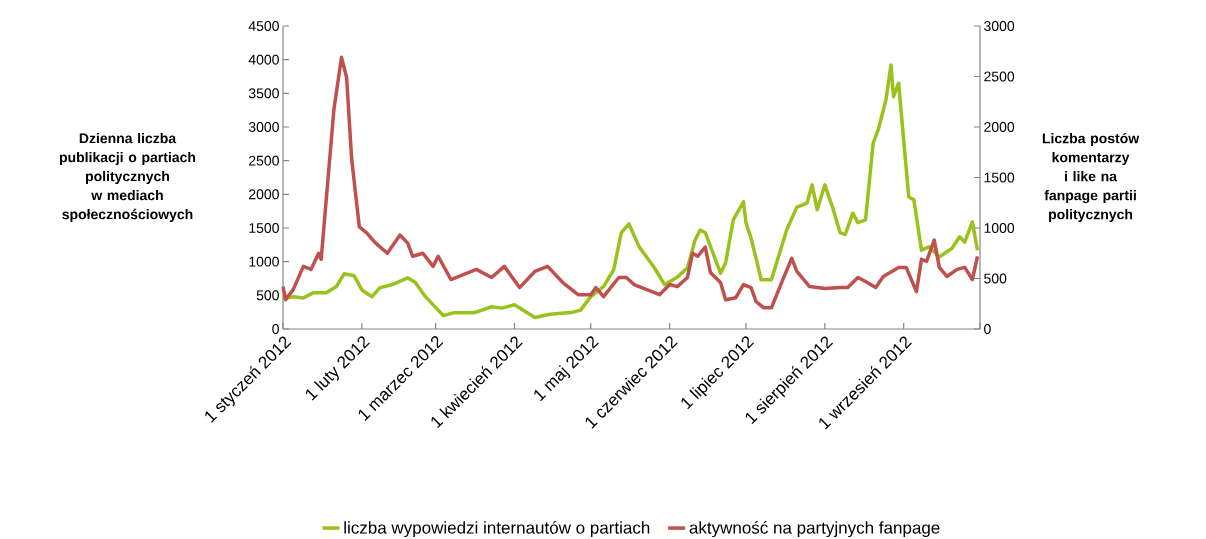 This screenshot has height=539, width=1206. Describe the element at coordinates (999, 228) in the screenshot. I see `y2-tick-label: 1000` at that location.